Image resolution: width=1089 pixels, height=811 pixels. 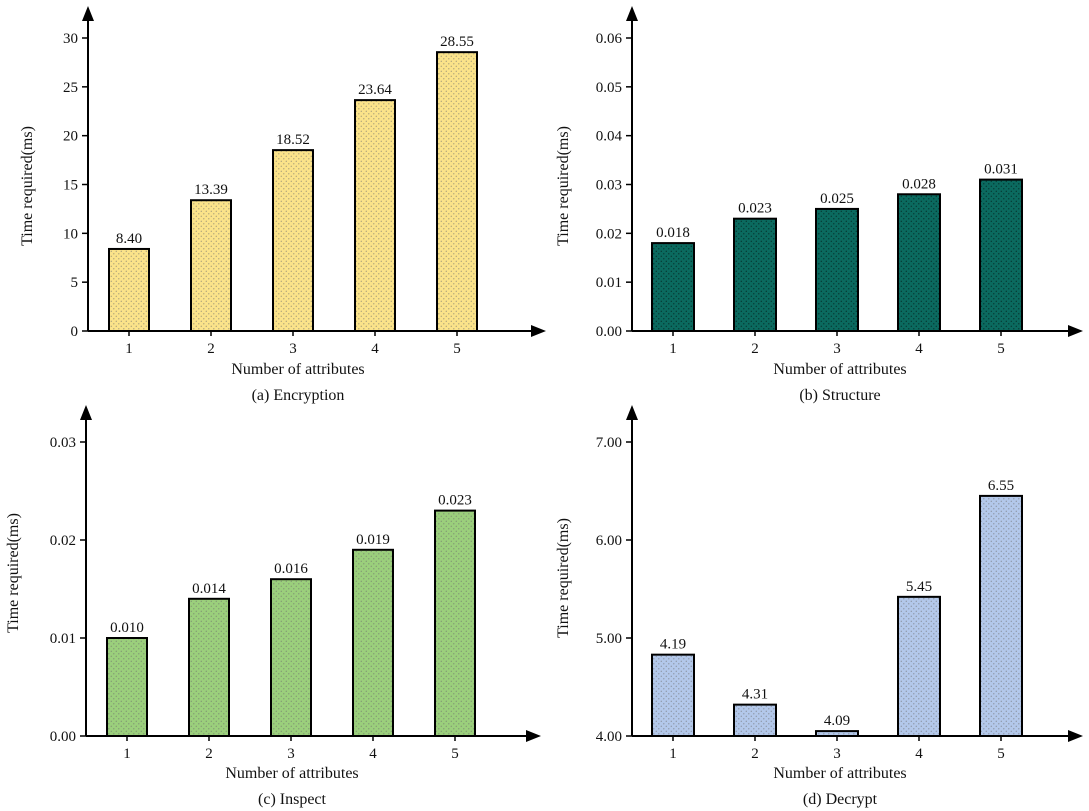 I want to click on y-tick-label-5: 0.05, so click(x=609, y=88).